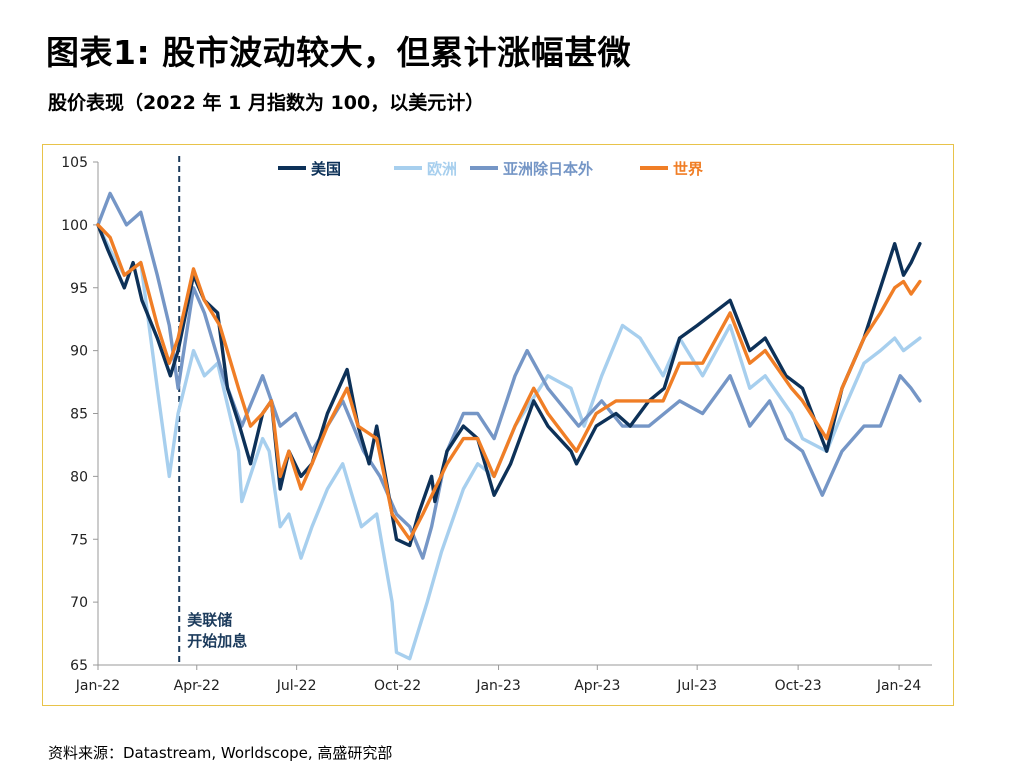  What do you see at coordinates (296, 686) in the screenshot?
I see `x-tick-label: Jul-22` at bounding box center [296, 686].